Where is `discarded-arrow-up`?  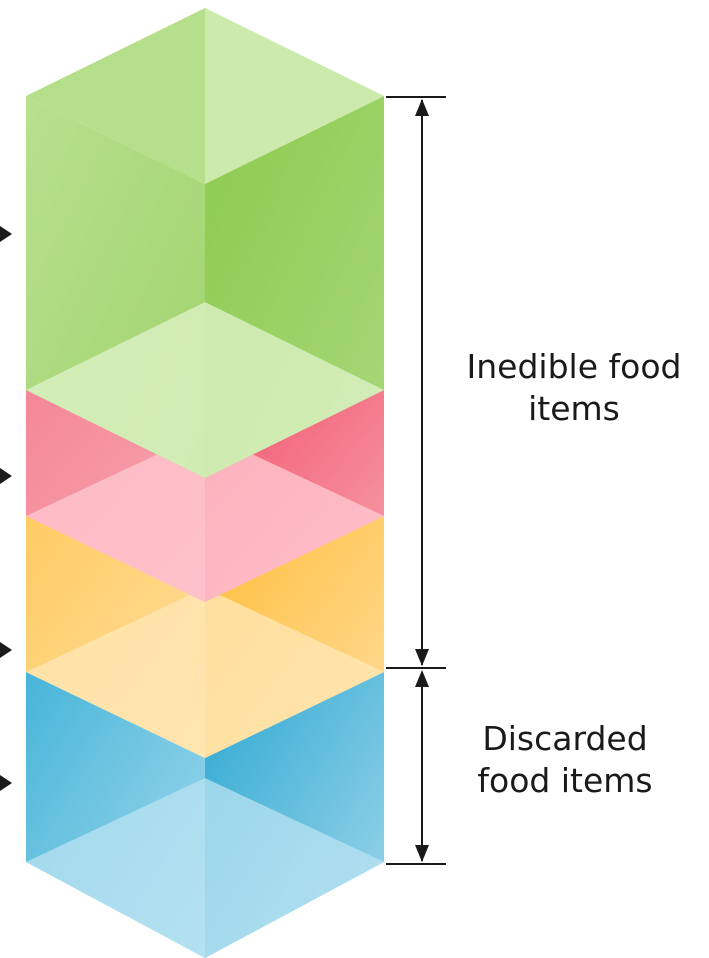 discarded-arrow-up is located at coordinates (422, 678).